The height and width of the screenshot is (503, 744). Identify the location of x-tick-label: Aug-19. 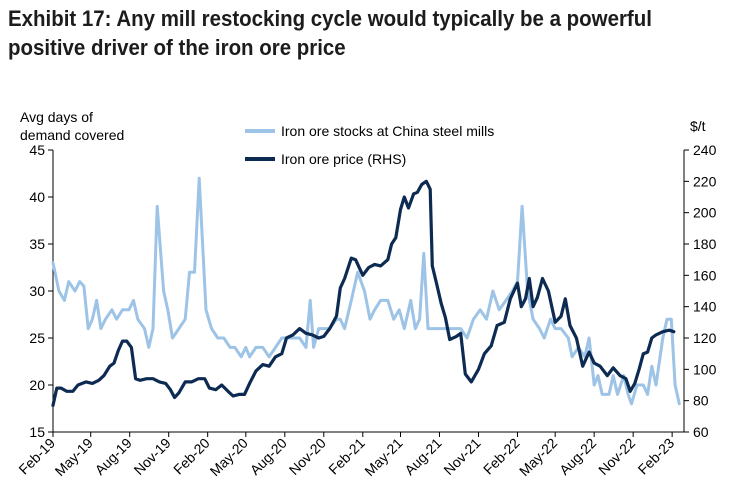
(113, 456).